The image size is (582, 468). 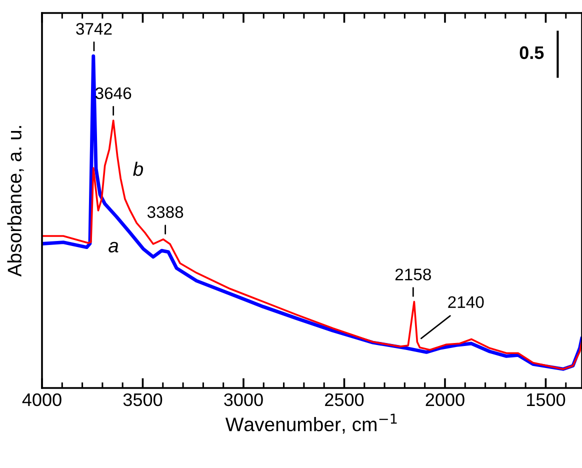 I want to click on x-tick-label: 3000, so click(x=243, y=399).